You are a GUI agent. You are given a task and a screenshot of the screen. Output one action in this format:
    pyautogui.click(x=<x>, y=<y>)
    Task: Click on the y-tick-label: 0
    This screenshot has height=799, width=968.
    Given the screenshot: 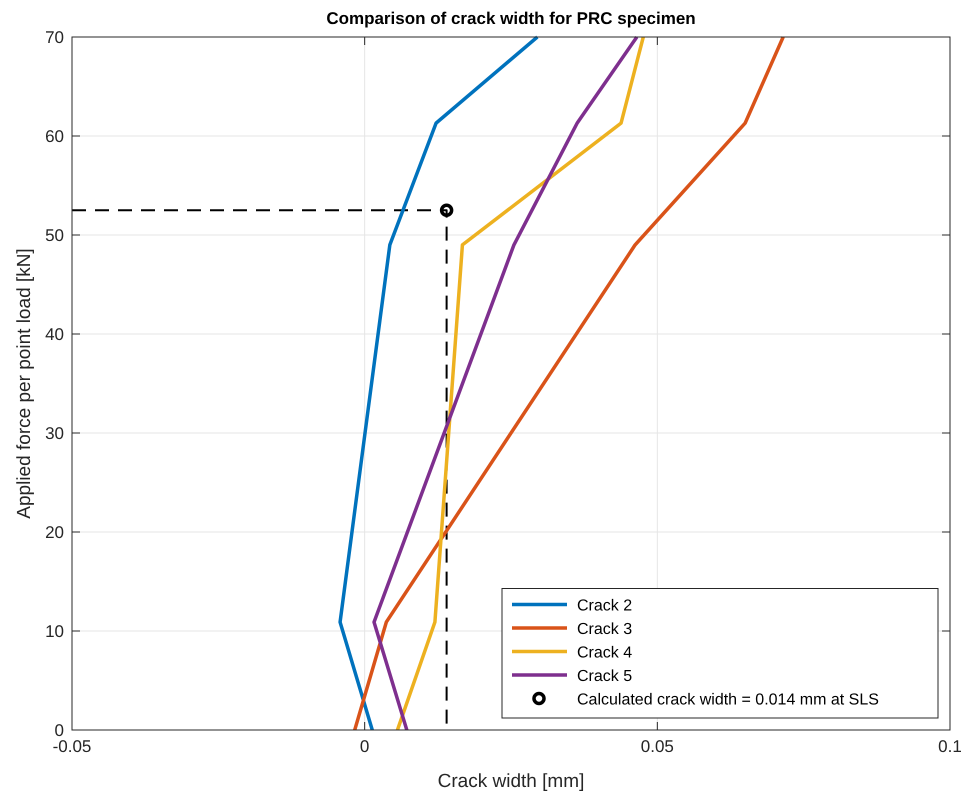 What is the action you would take?
    pyautogui.click(x=59, y=730)
    